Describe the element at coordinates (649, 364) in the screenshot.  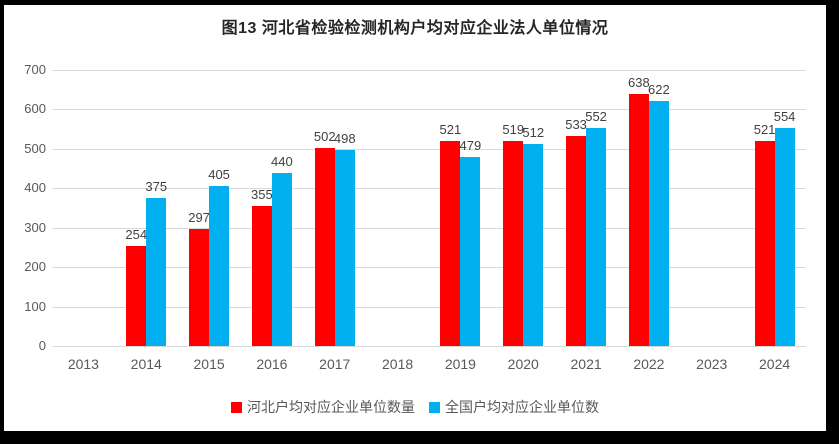
I see `x-axis-label-2022: 2022` at that location.